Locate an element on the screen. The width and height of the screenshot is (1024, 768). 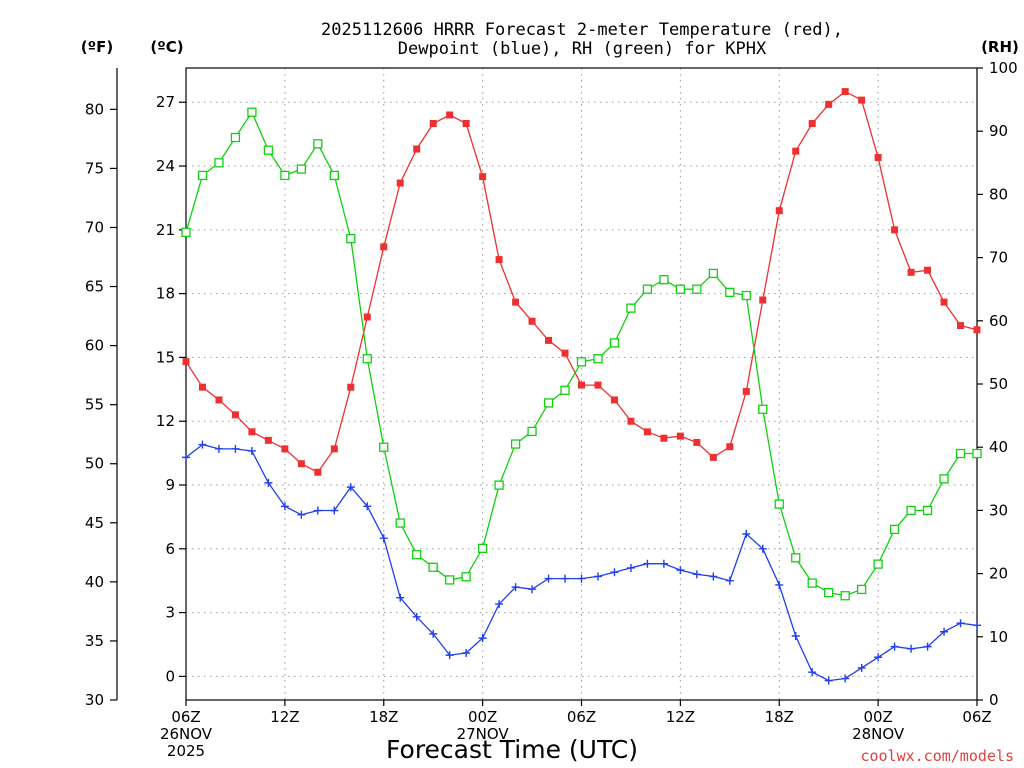
celsius-unit-label: (ºC) is located at coordinates (166, 47).